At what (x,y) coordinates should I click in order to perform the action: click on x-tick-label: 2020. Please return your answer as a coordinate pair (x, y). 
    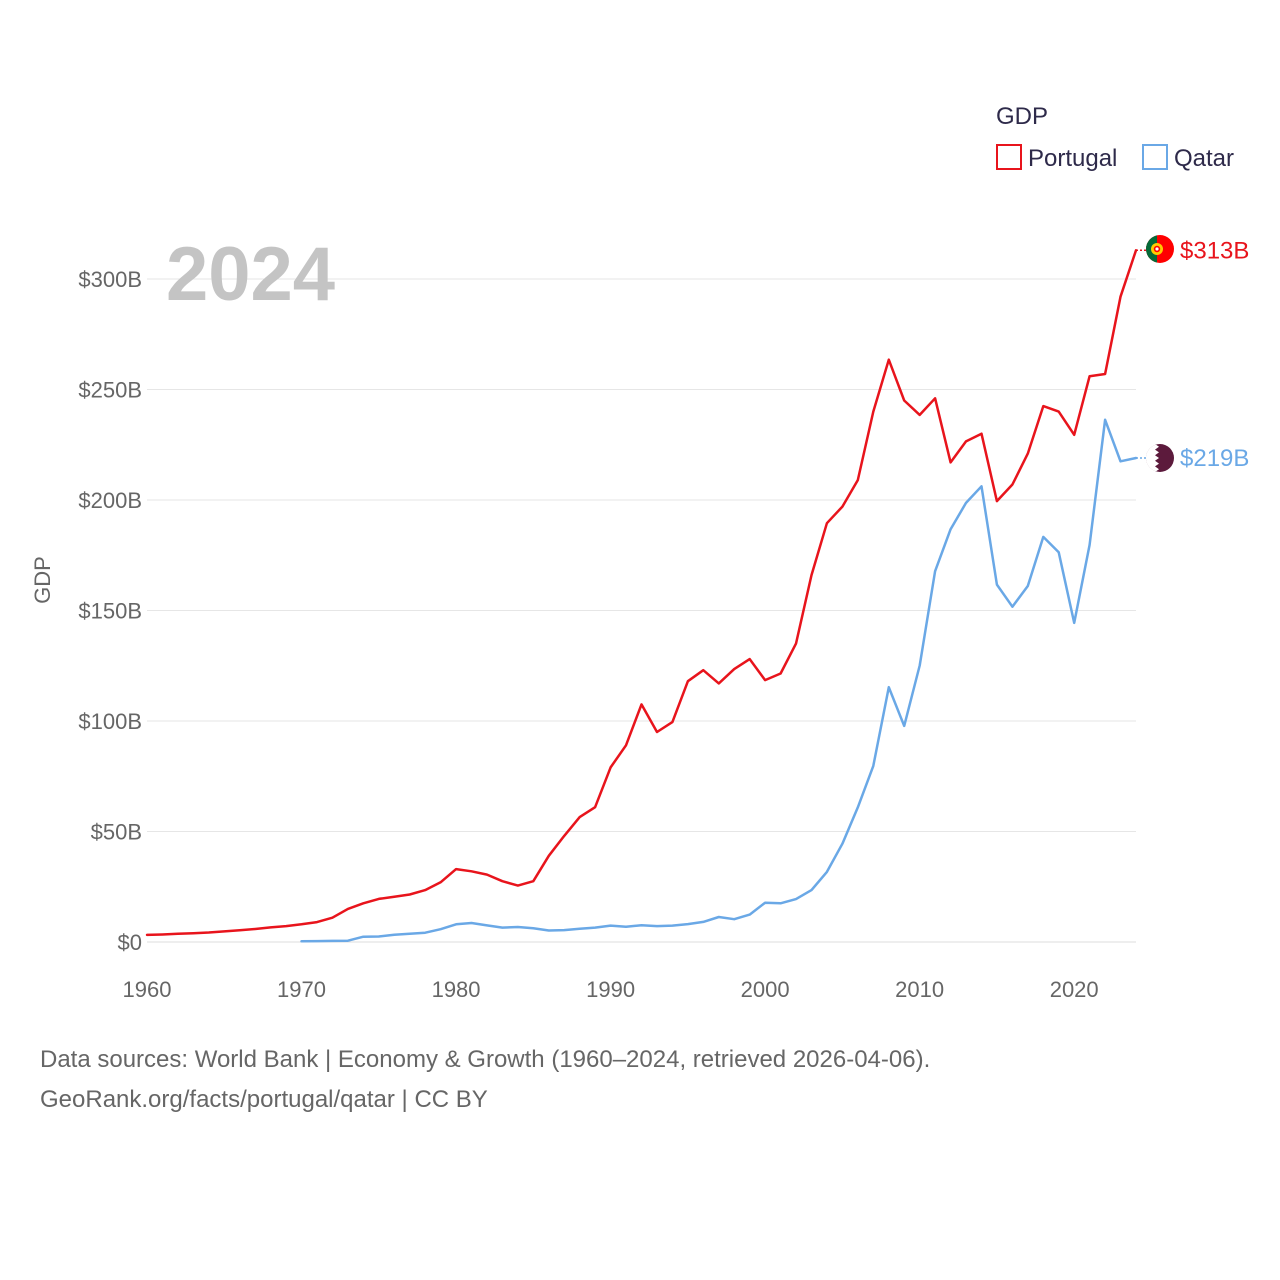
    Looking at the image, I should click on (1074, 989).